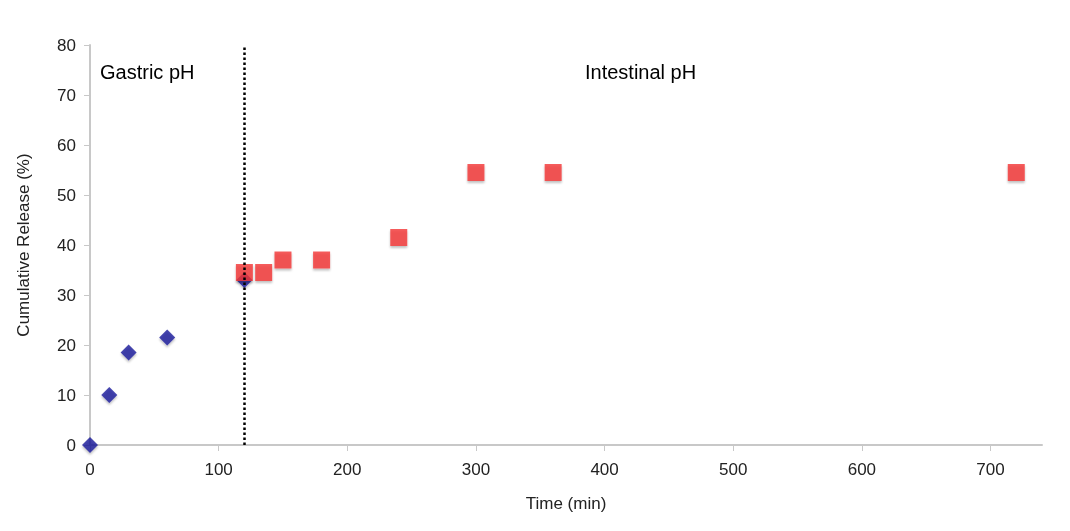 This screenshot has width=1070, height=531. I want to click on y-tick-label: 60, so click(66, 145).